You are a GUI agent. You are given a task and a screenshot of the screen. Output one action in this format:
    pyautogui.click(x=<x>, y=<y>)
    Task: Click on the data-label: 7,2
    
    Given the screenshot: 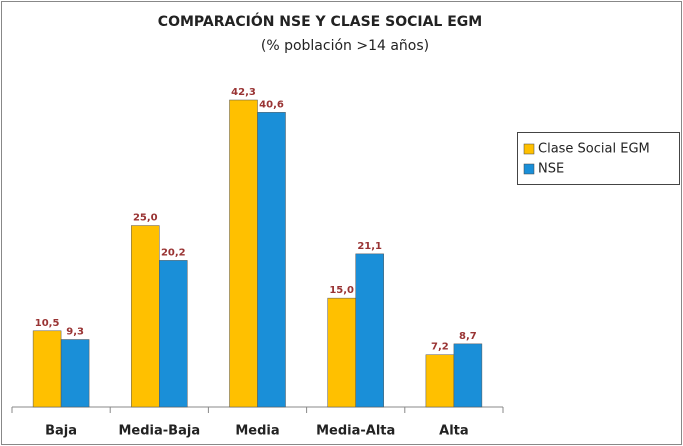 What is the action you would take?
    pyautogui.click(x=440, y=347)
    